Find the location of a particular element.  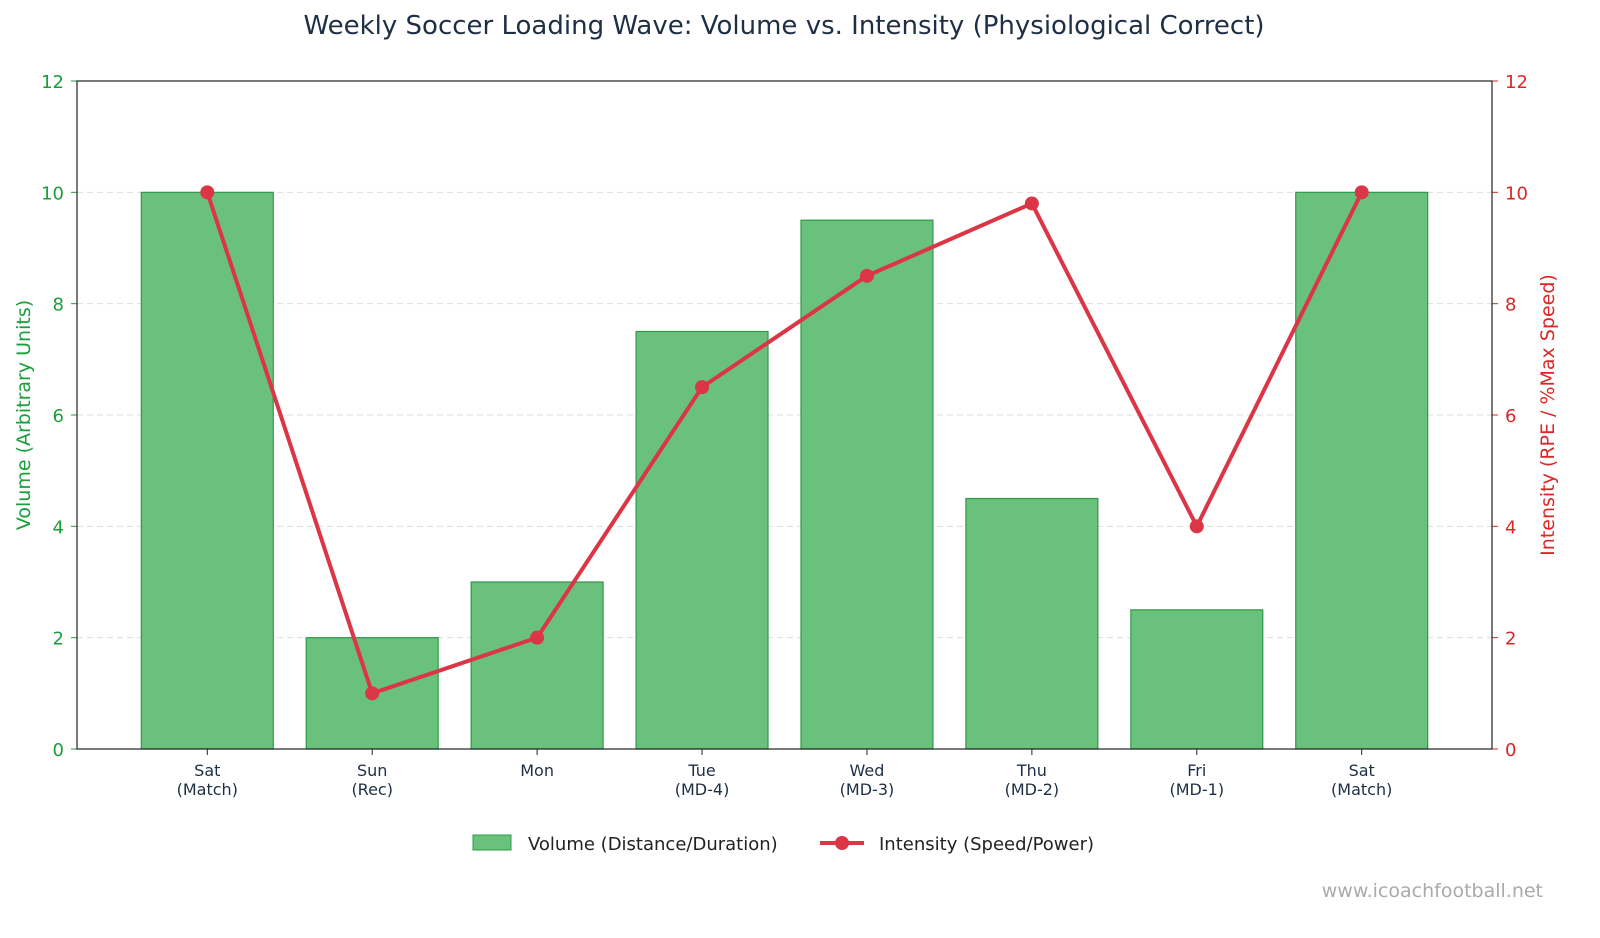

legend-label-intensity: Intensity (Speed/Power) is located at coordinates (986, 844).